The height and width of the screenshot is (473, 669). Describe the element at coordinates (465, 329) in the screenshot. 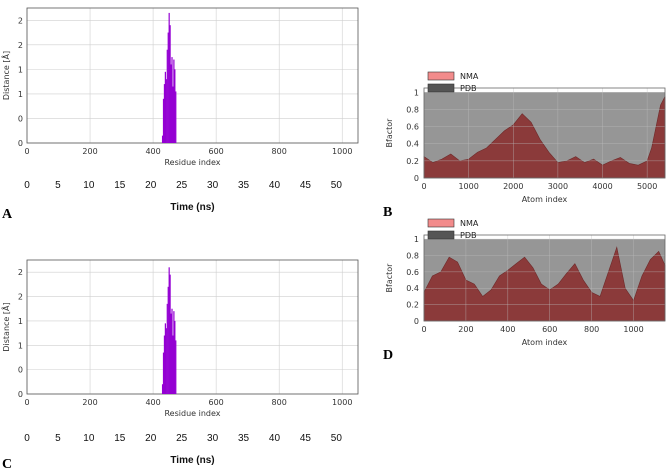

I see `chart-d-x-tick-label: 200` at that location.